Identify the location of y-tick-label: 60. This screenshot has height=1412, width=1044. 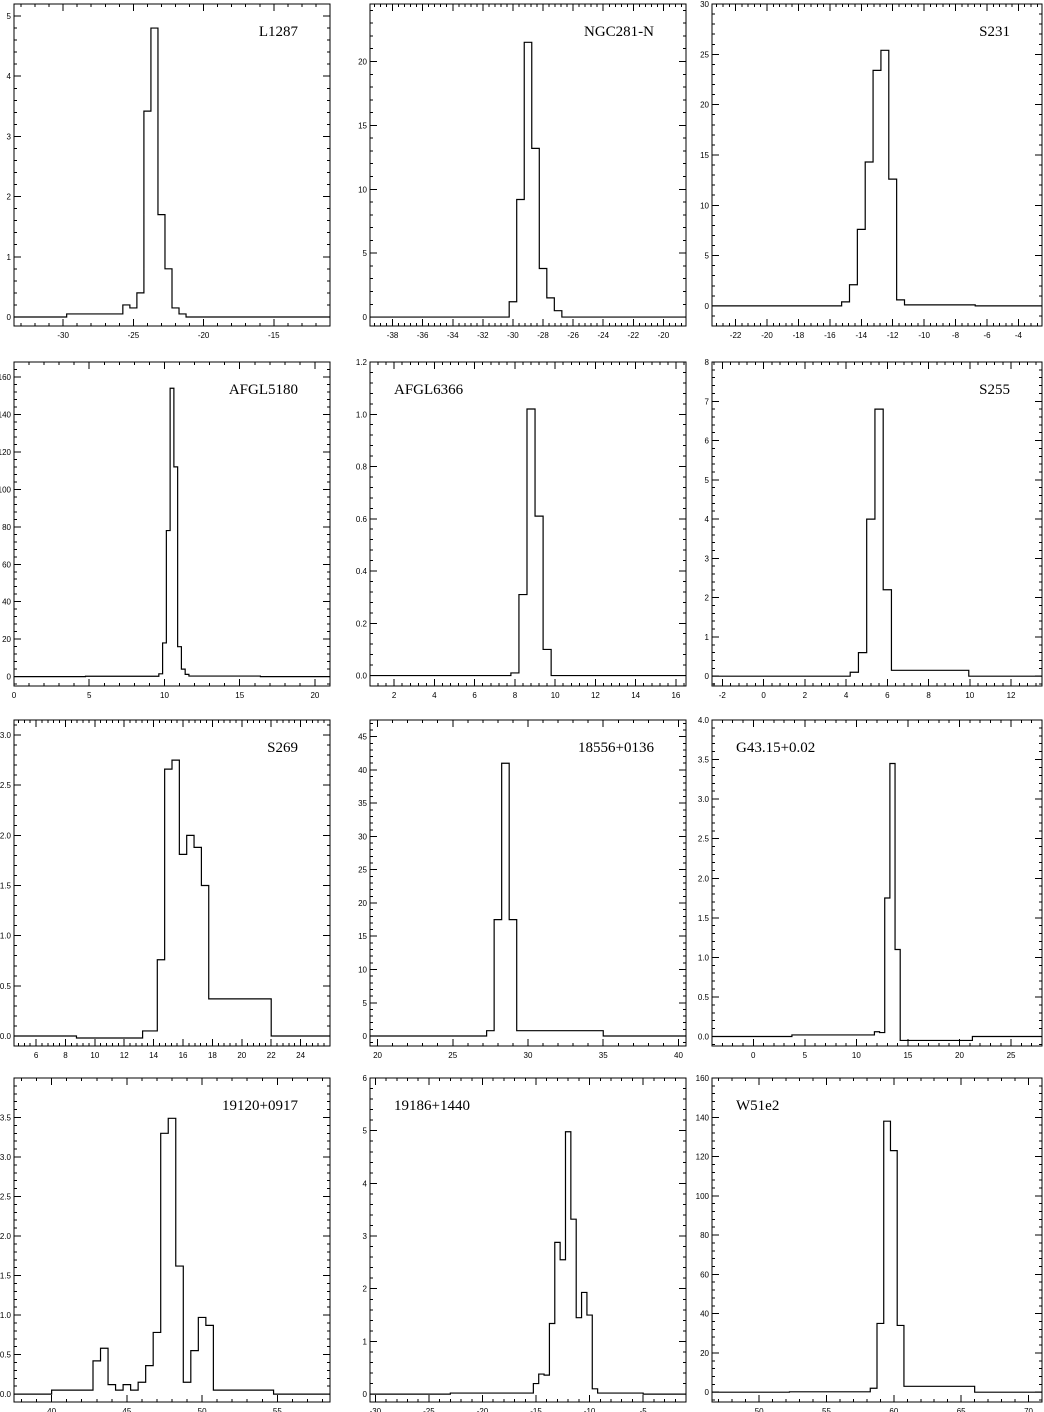
(6, 564).